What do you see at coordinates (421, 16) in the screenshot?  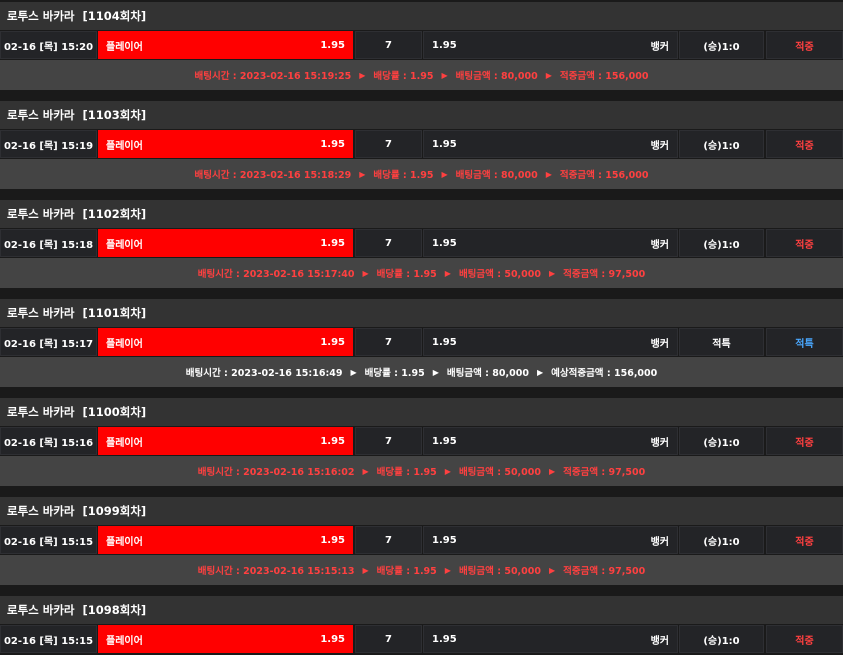 I see `game-header: 로투스 바카라 [1104회차]` at bounding box center [421, 16].